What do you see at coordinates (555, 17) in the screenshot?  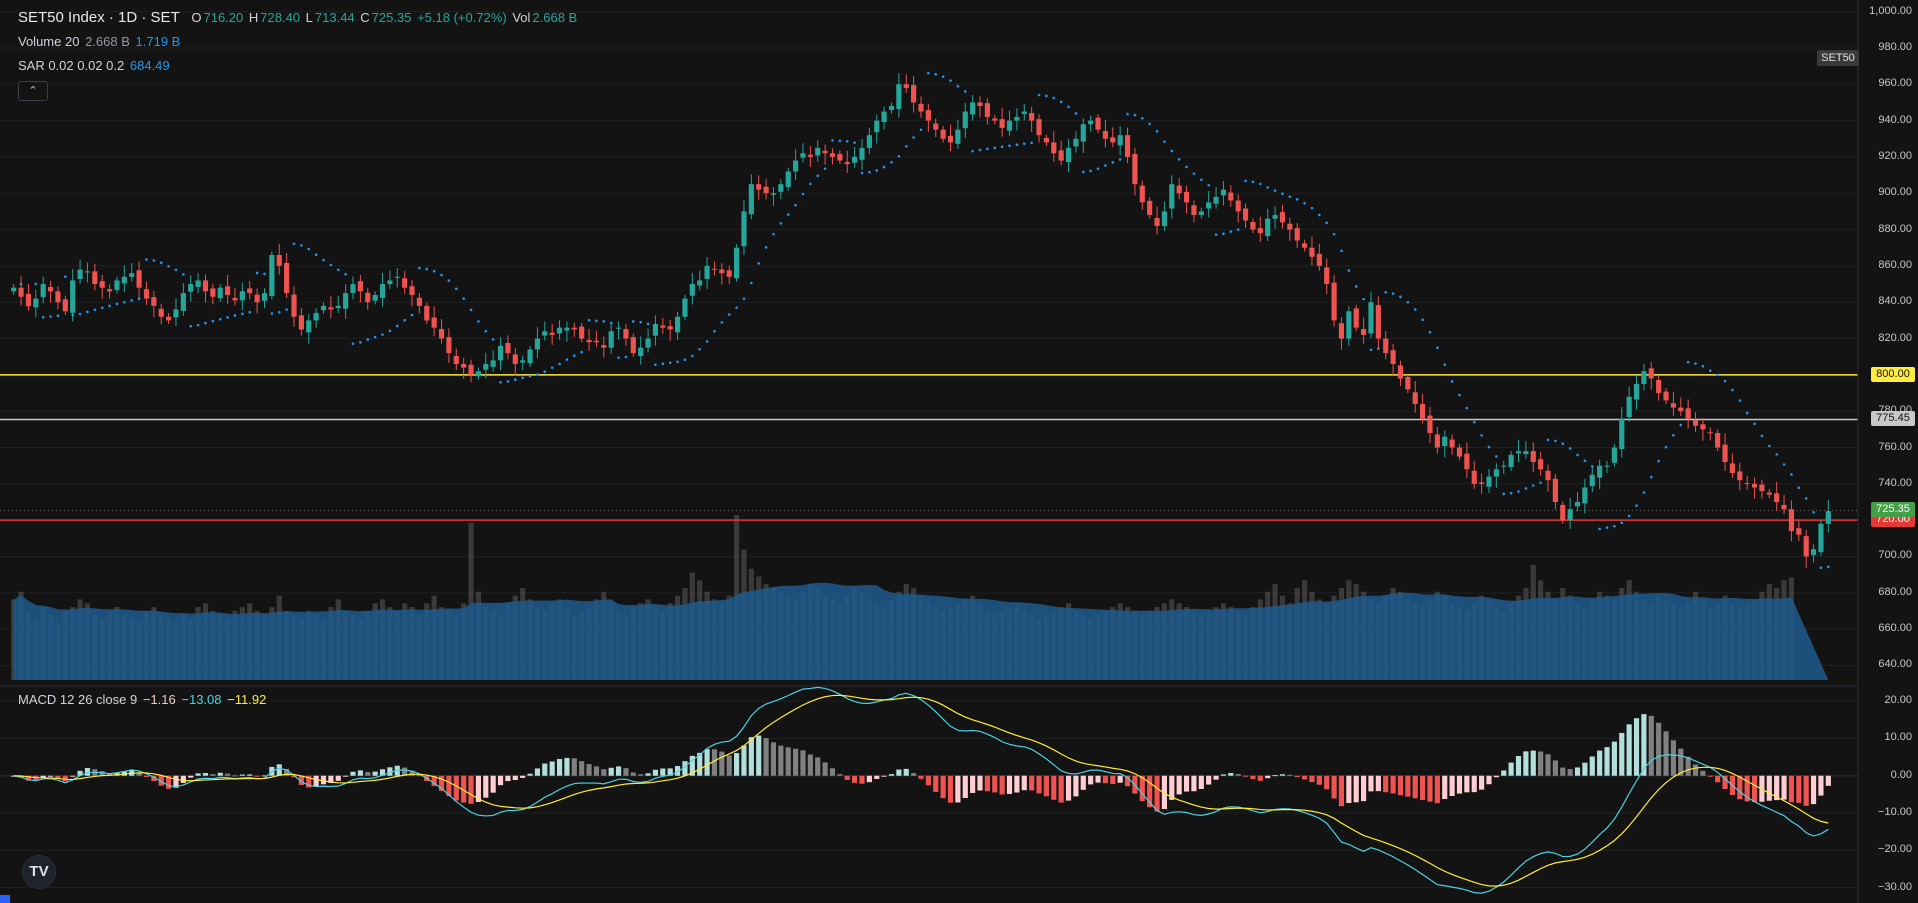 I see `vol-value: 2.668 B` at bounding box center [555, 17].